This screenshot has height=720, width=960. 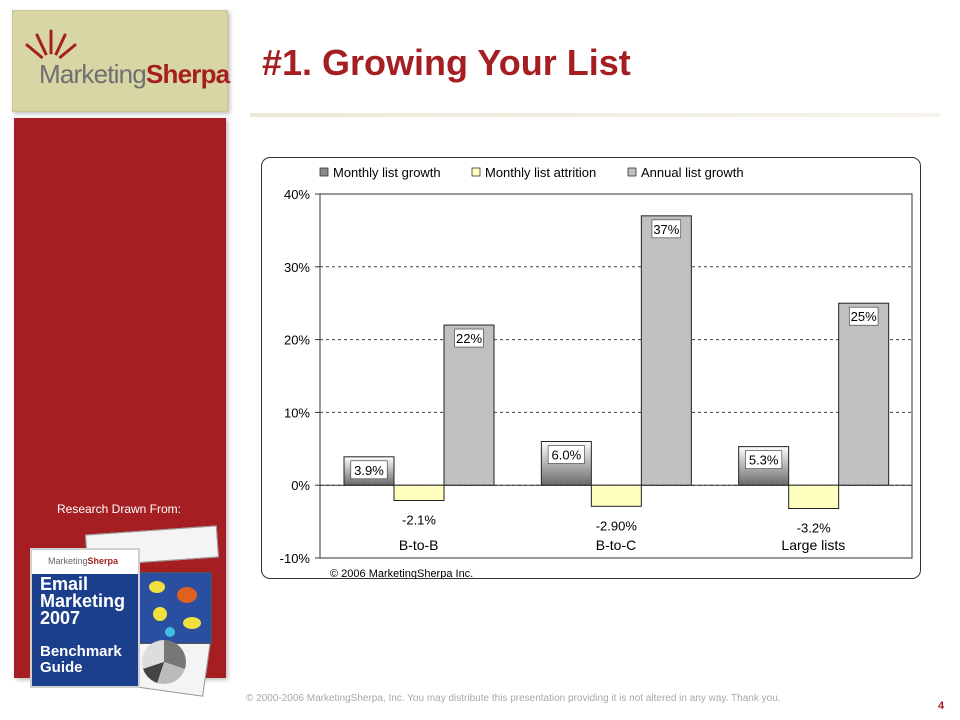 What do you see at coordinates (419, 545) in the screenshot?
I see `x-category-label: B-to-B` at bounding box center [419, 545].